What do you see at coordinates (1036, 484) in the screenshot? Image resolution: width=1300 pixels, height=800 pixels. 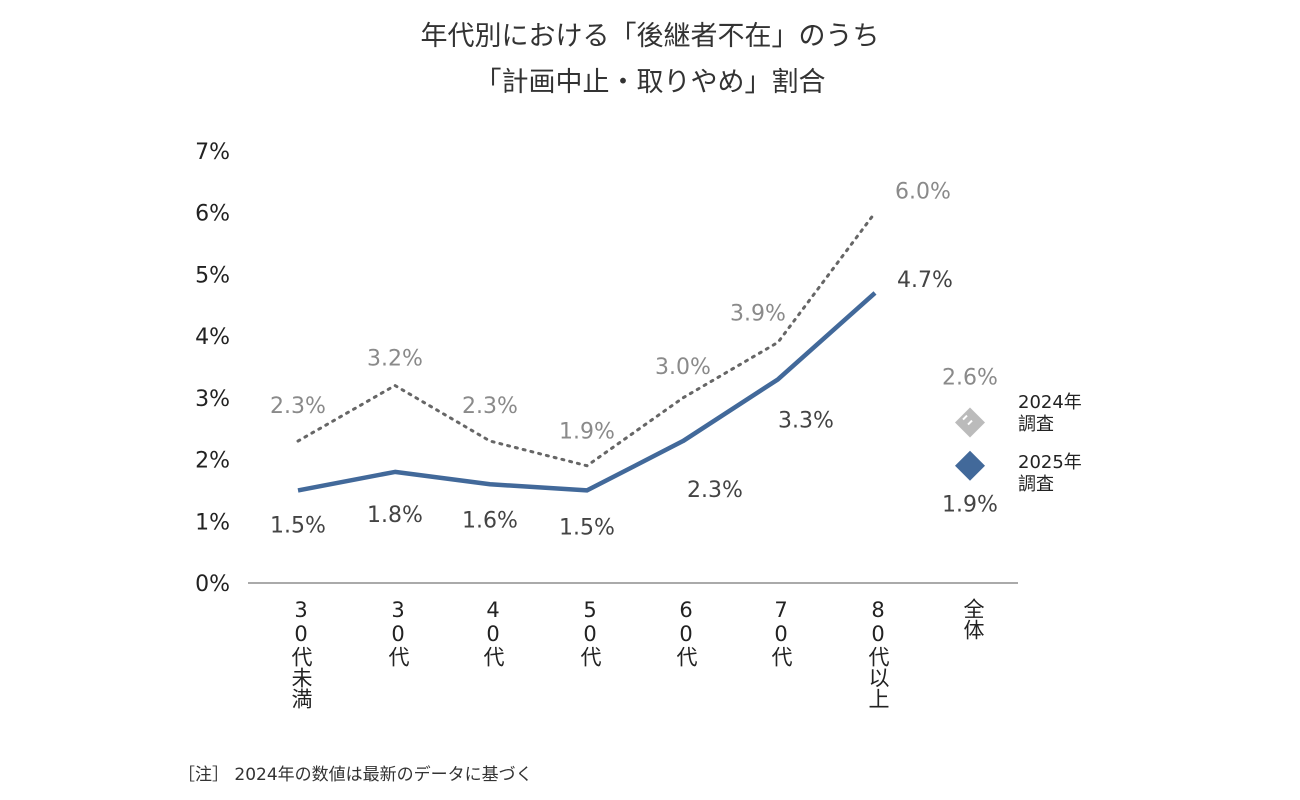 I see `legend-2025-line2: 調査` at bounding box center [1036, 484].